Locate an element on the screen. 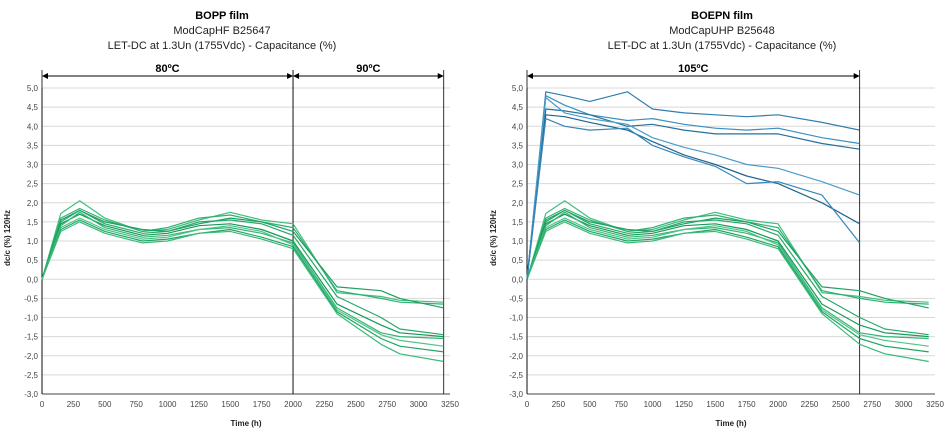 The image size is (950, 433). right-x-tick-label: 1250 is located at coordinates (684, 404).